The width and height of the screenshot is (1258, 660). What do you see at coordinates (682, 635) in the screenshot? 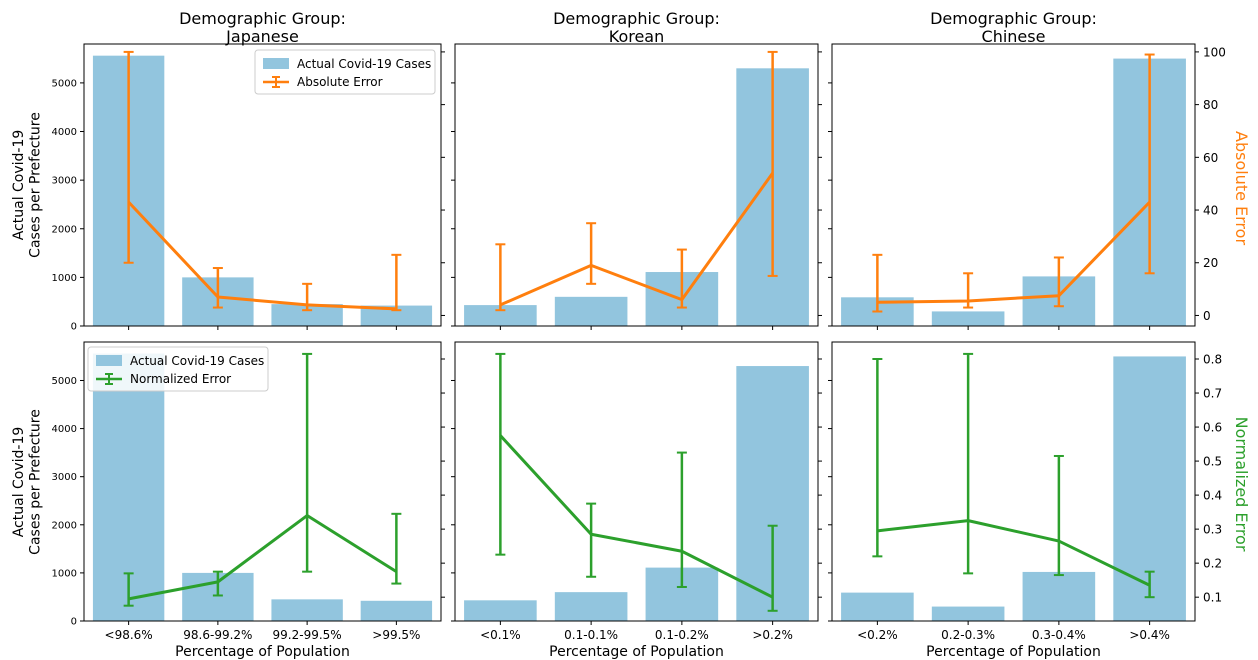
I see `x-tick-label: 0.1-0.2%` at bounding box center [682, 635].